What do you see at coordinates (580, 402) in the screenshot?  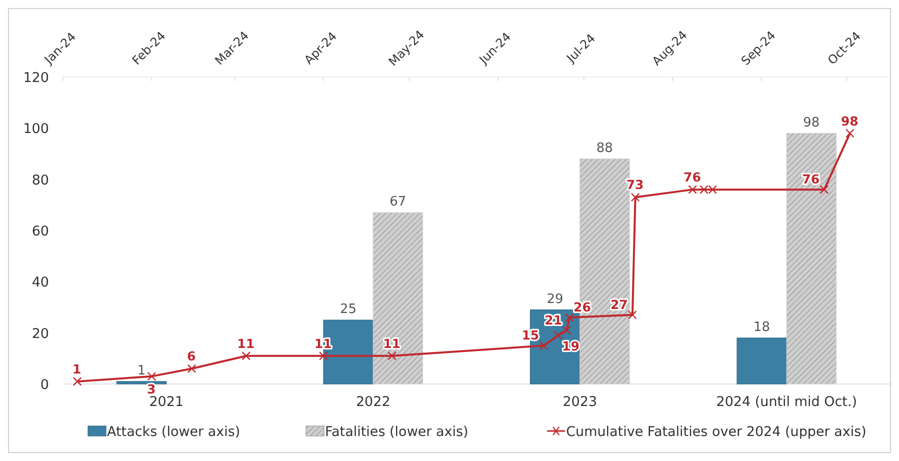 I see `x-tick-label: 2023` at bounding box center [580, 402].